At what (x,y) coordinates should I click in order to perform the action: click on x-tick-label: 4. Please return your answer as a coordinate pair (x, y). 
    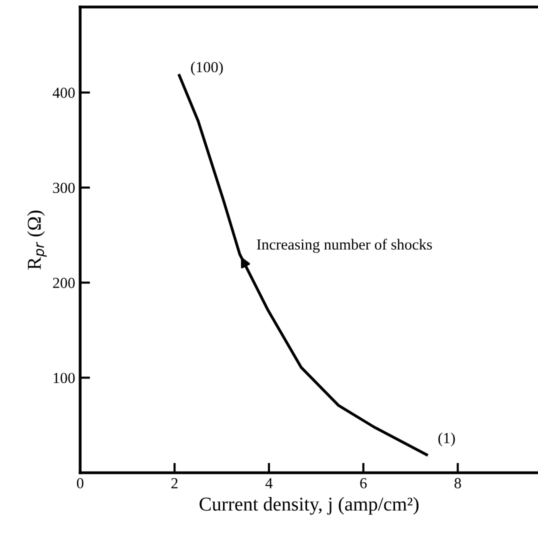
    Looking at the image, I should click on (269, 483).